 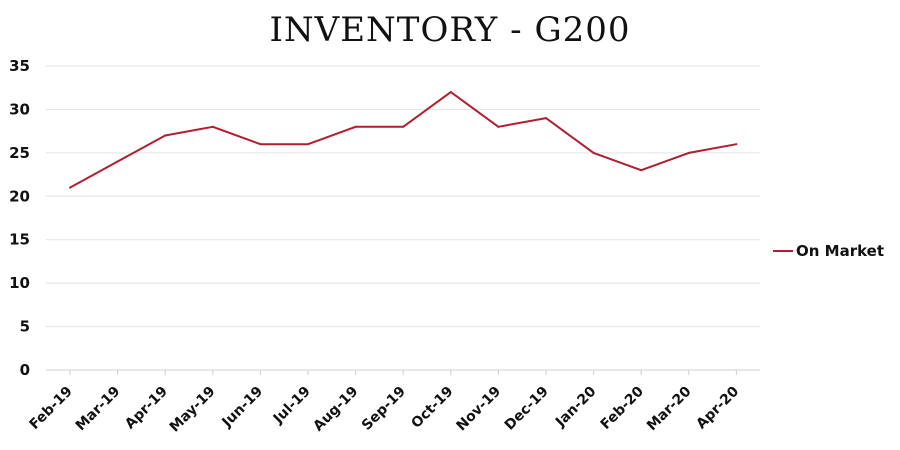 What do you see at coordinates (623, 408) in the screenshot?
I see `x-tick-label: Feb-20` at bounding box center [623, 408].